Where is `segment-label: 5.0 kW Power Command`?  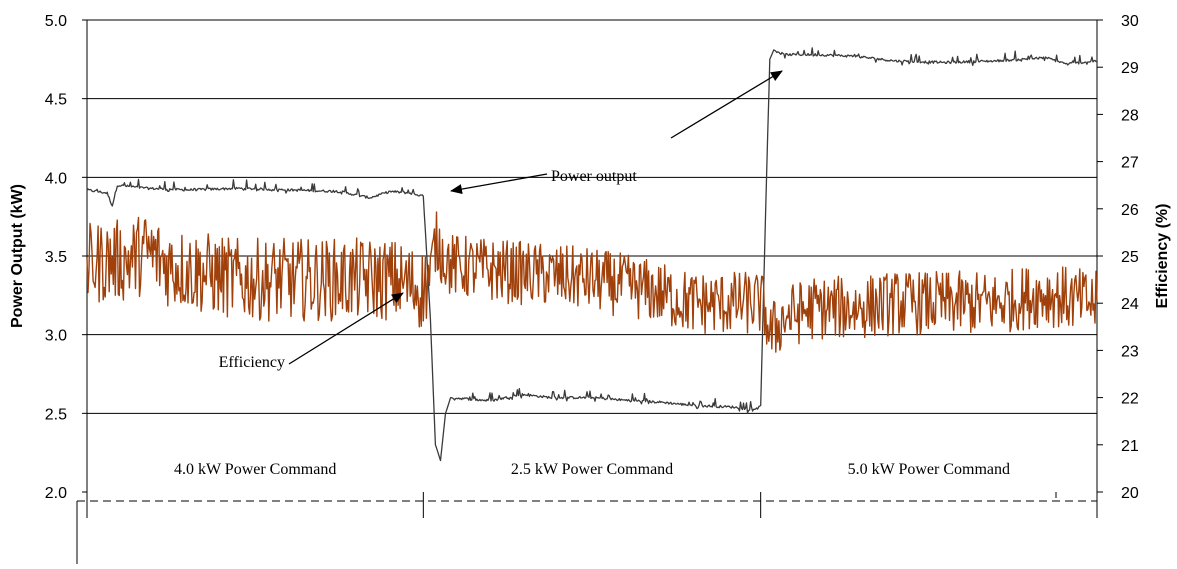
segment-label: 5.0 kW Power Command is located at coordinates (929, 469).